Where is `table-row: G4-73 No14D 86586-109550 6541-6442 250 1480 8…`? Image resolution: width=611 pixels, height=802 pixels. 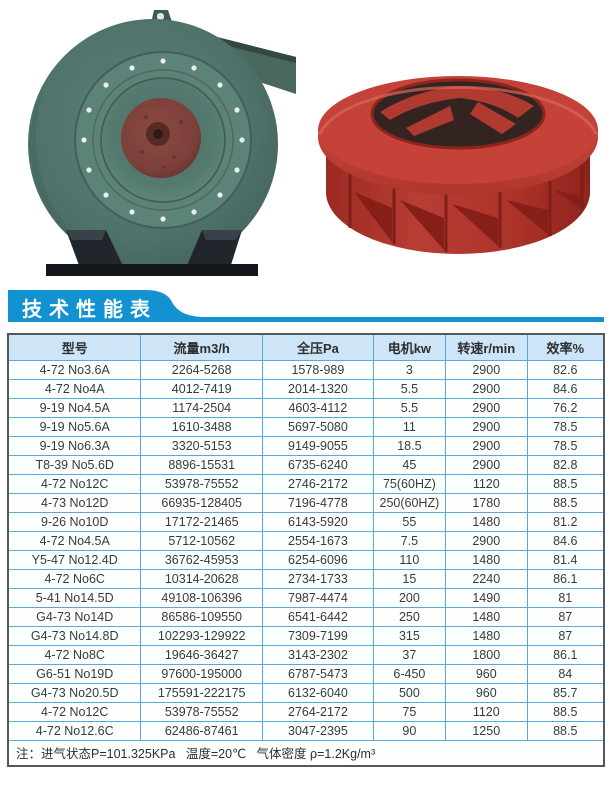 table-row: G4-73 No14D 86586-109550 6541-6442 250 1480 8… is located at coordinates (306, 616).